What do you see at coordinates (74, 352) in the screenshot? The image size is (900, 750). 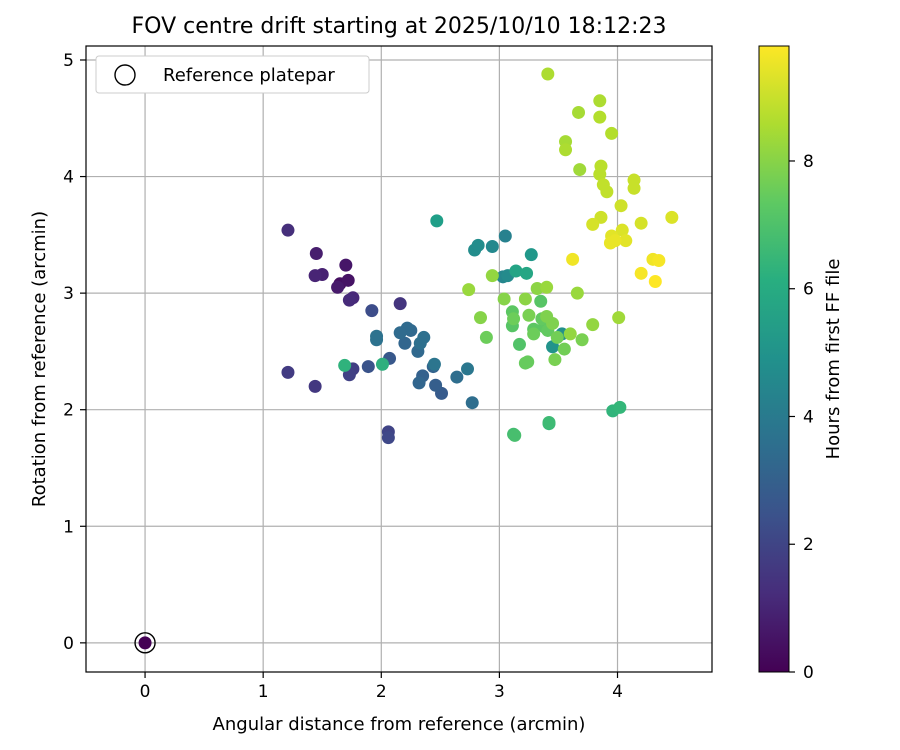 I see `y-axis-ticks: 0 1 2 3 4 5` at bounding box center [74, 352].